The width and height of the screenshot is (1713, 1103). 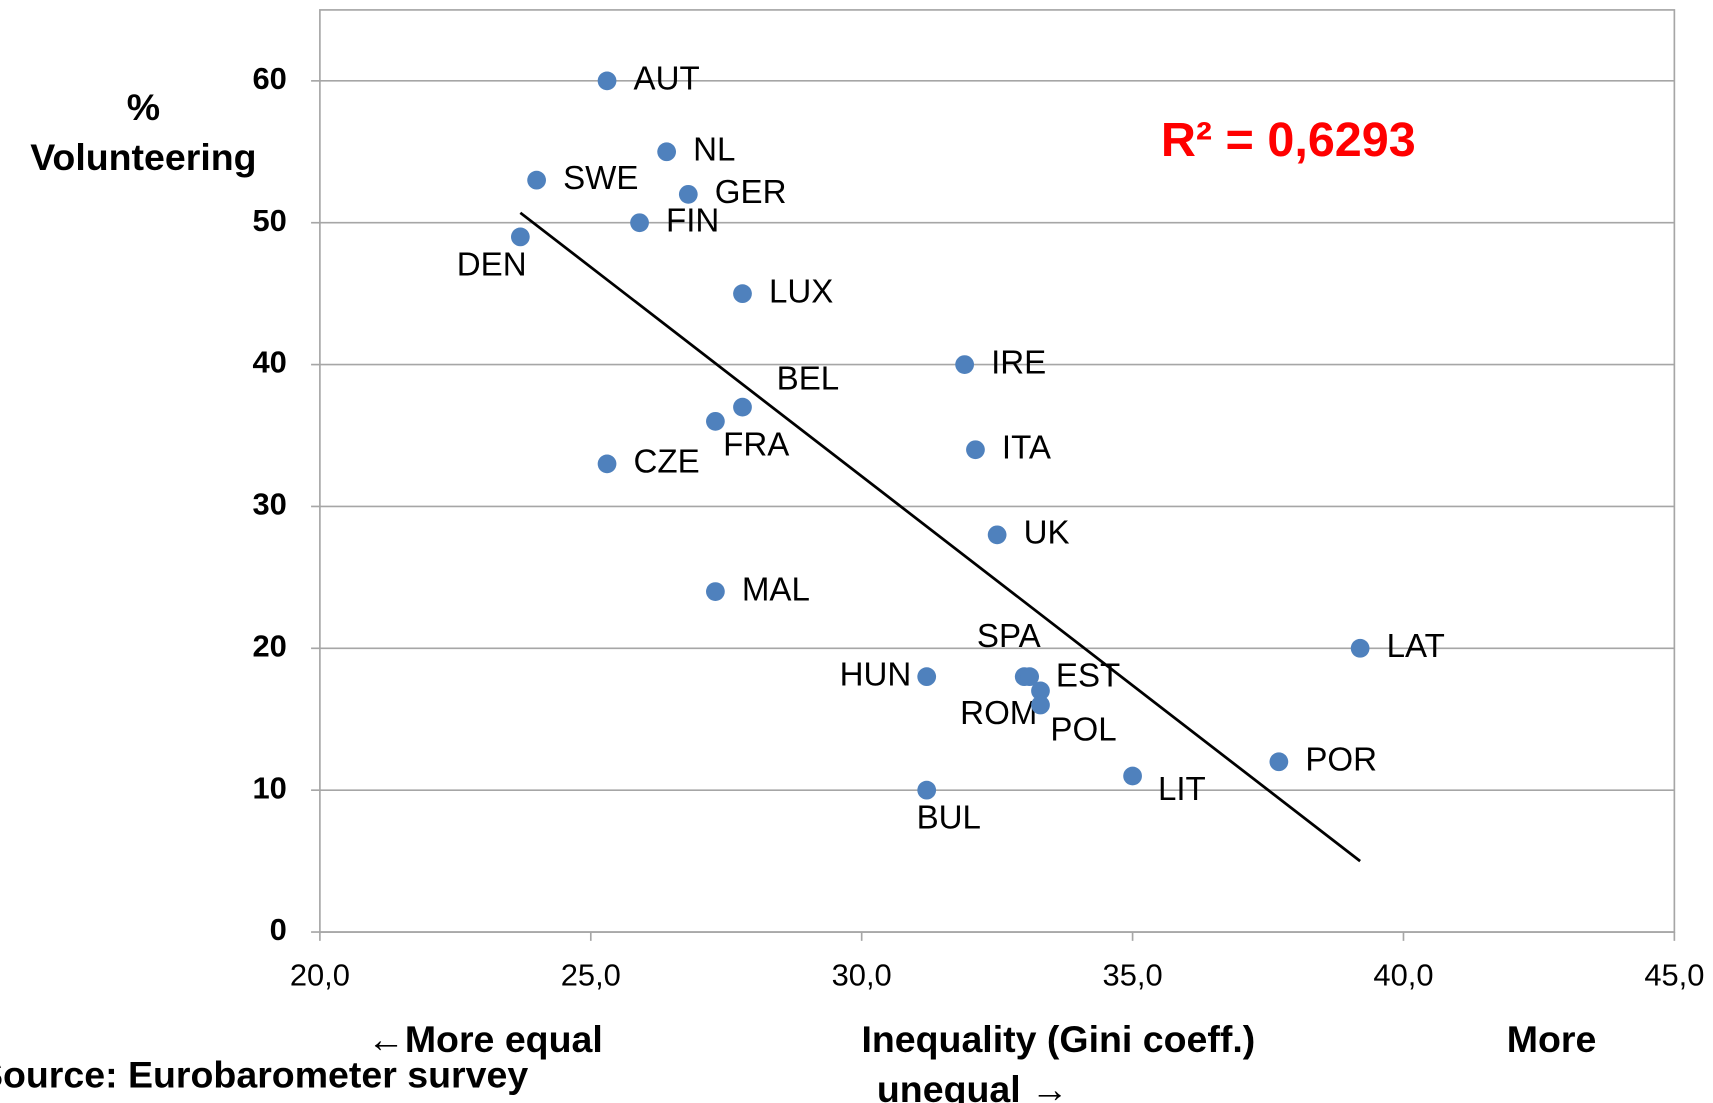 What do you see at coordinates (591, 974) in the screenshot?
I see `x-tick-label: 25,0` at bounding box center [591, 974].